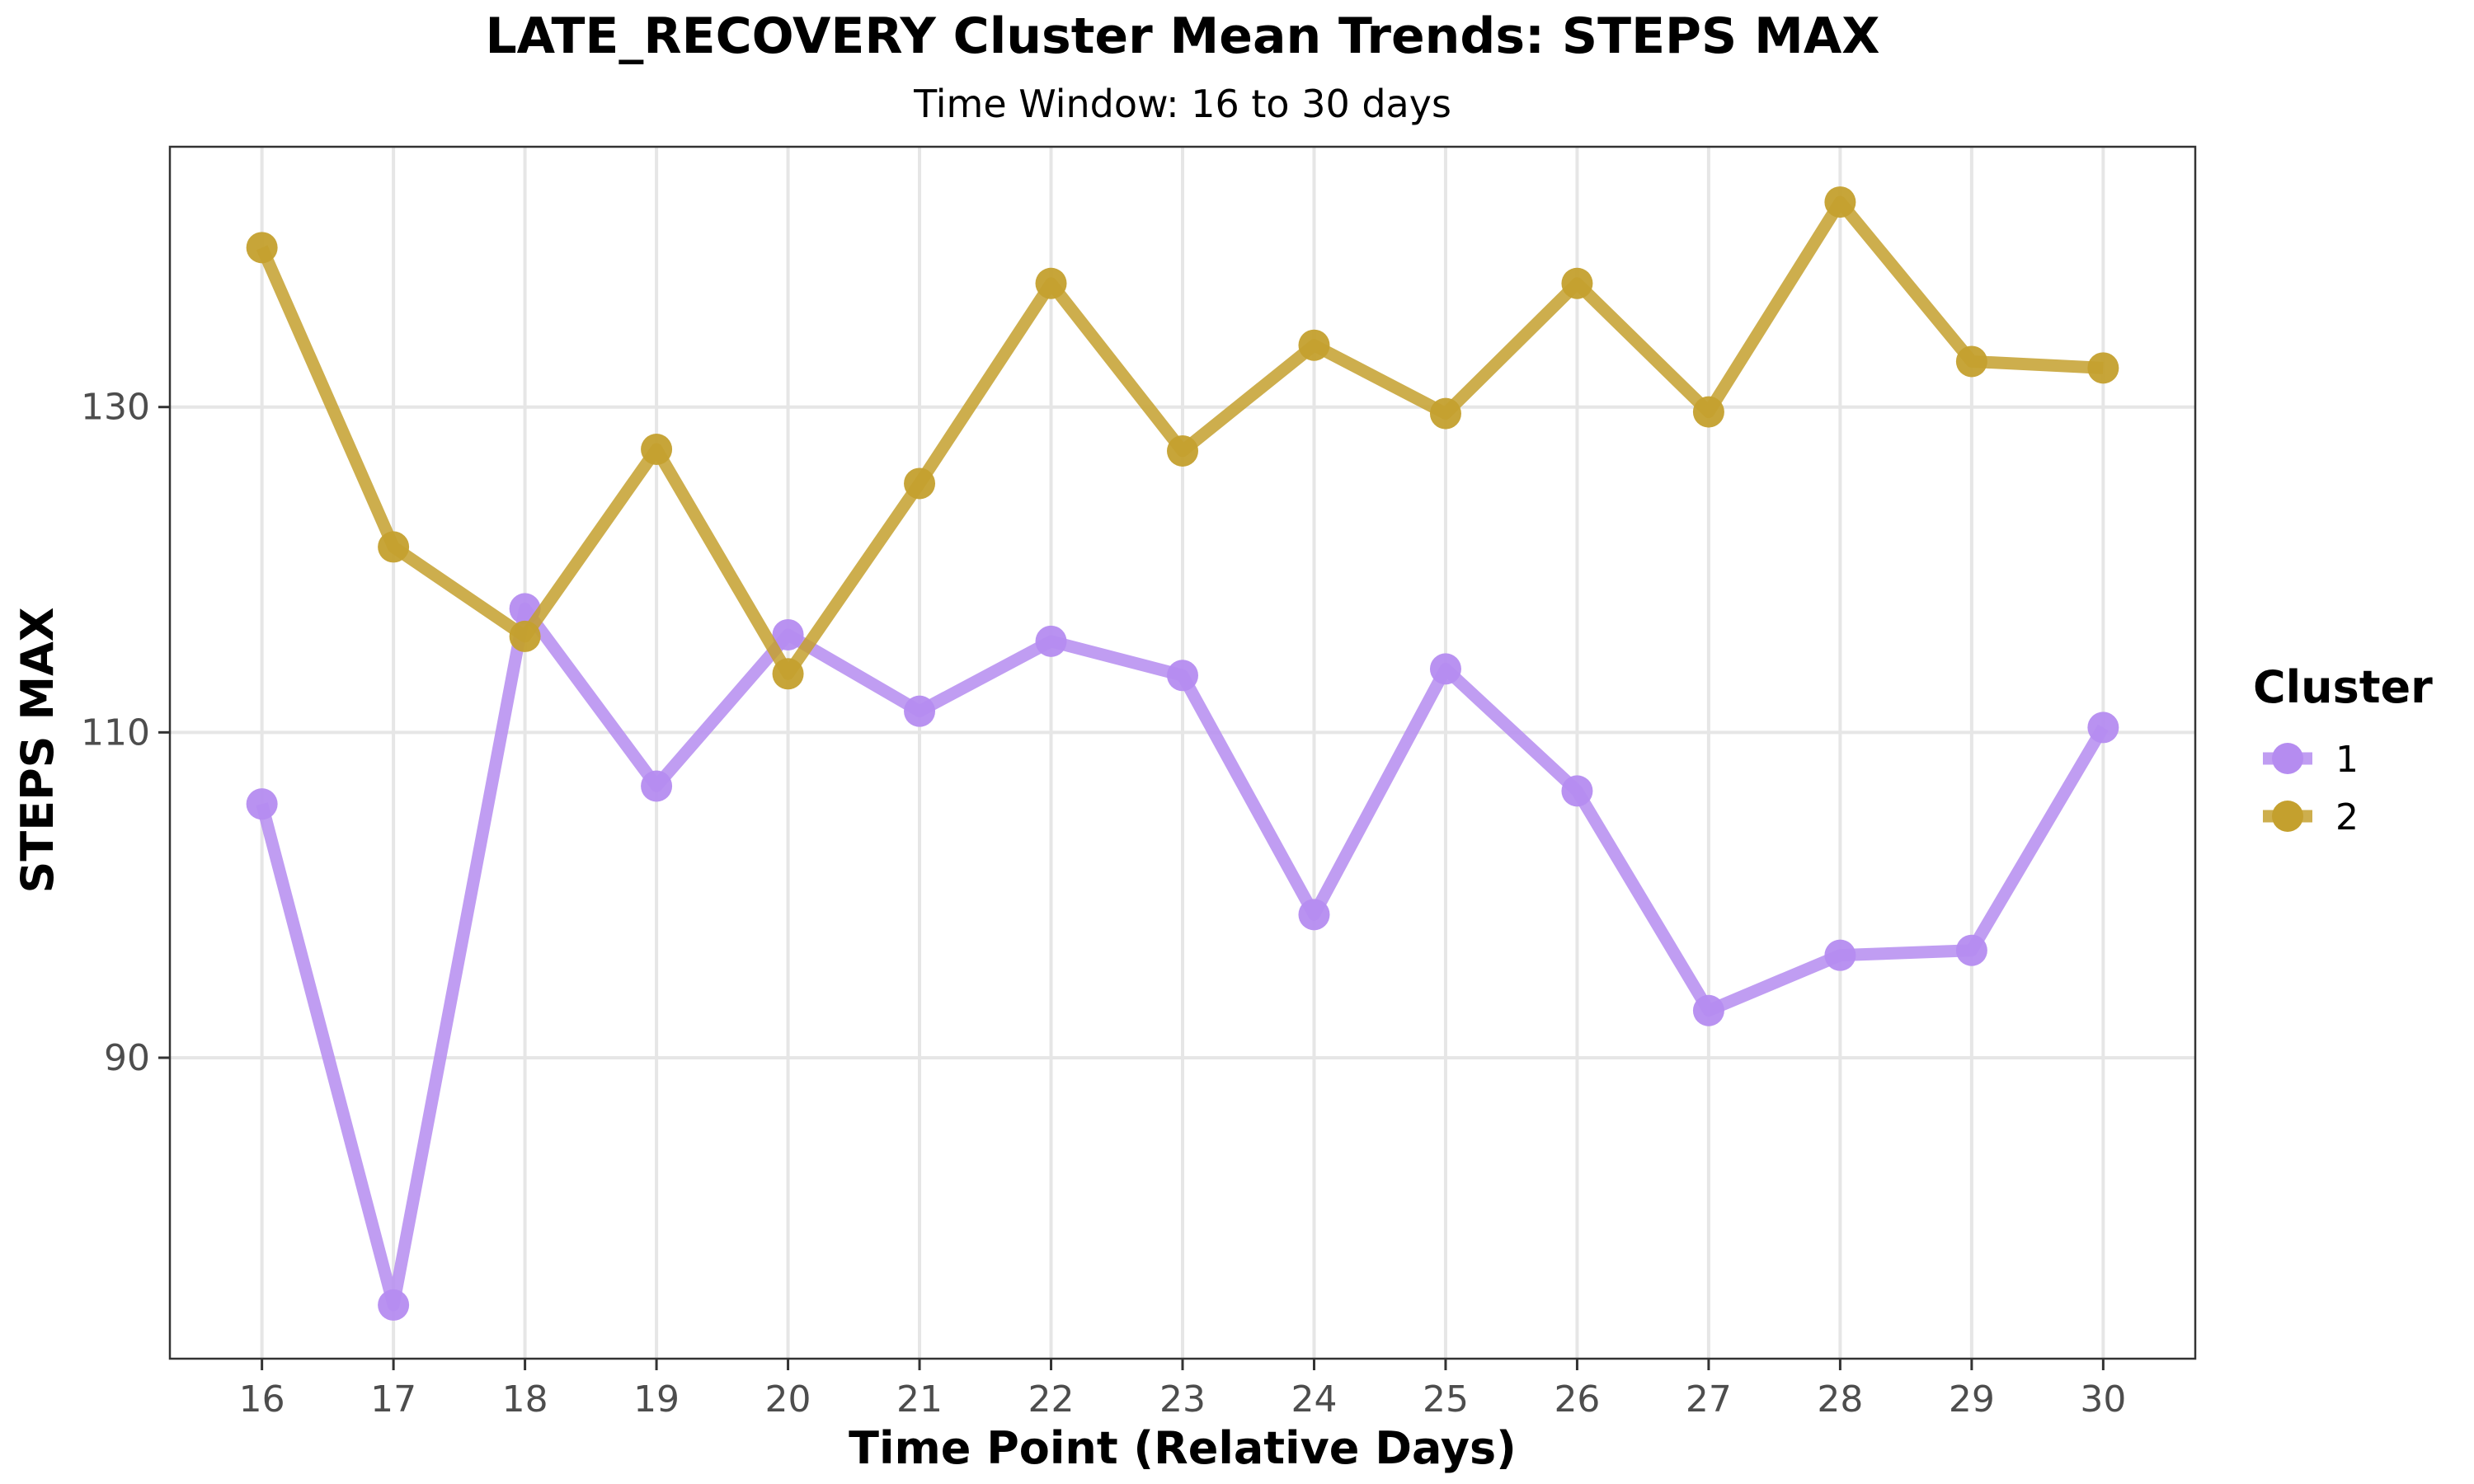 Image resolution: width=2474 pixels, height=1484 pixels. What do you see at coordinates (1182, 1399) in the screenshot?
I see `x-tick-label: 23` at bounding box center [1182, 1399].